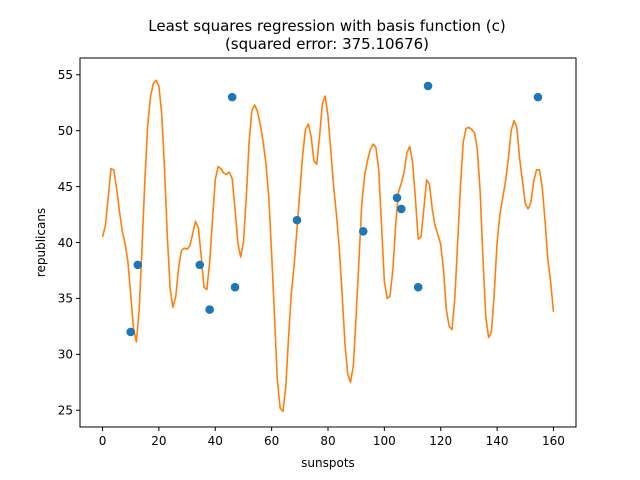  I want to click on x-tick-label: 40, so click(215, 441).